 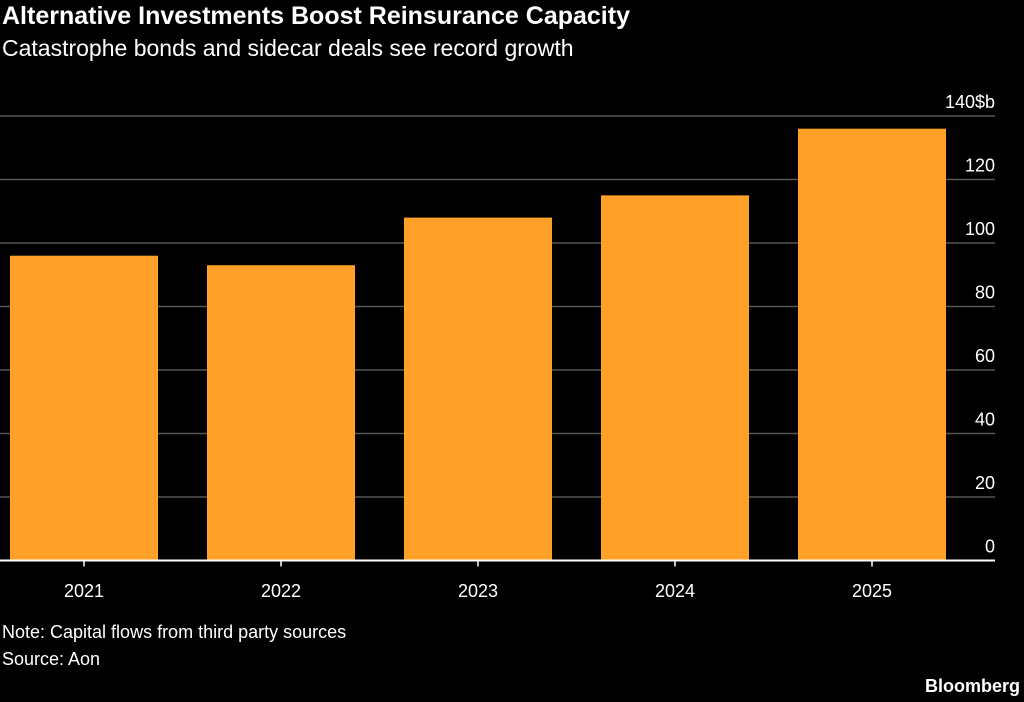 I want to click on bar-2025, so click(x=872, y=344).